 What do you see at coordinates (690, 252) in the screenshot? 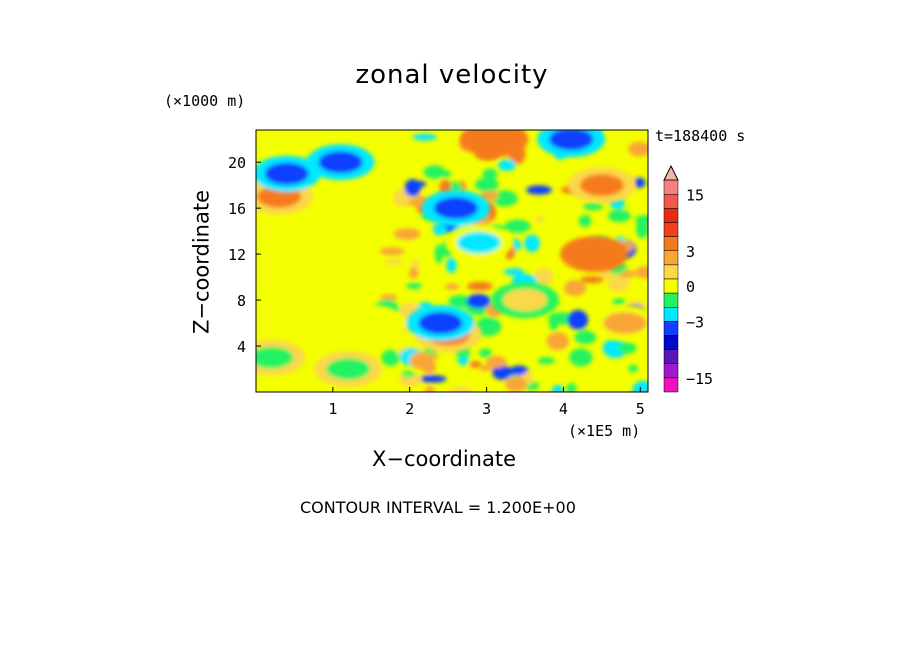
I see `colorbar-tick-label: 3` at bounding box center [690, 252].